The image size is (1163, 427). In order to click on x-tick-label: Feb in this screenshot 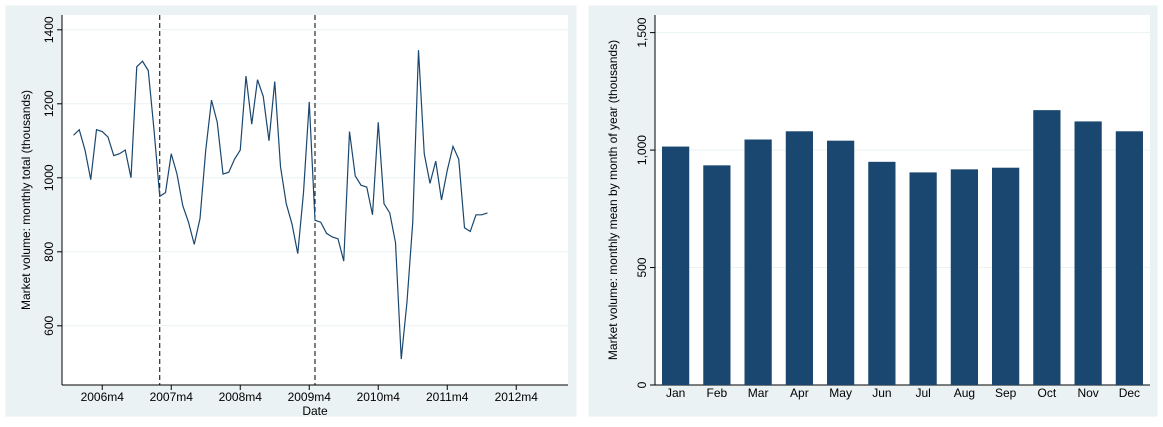, I will do `click(717, 393)`.